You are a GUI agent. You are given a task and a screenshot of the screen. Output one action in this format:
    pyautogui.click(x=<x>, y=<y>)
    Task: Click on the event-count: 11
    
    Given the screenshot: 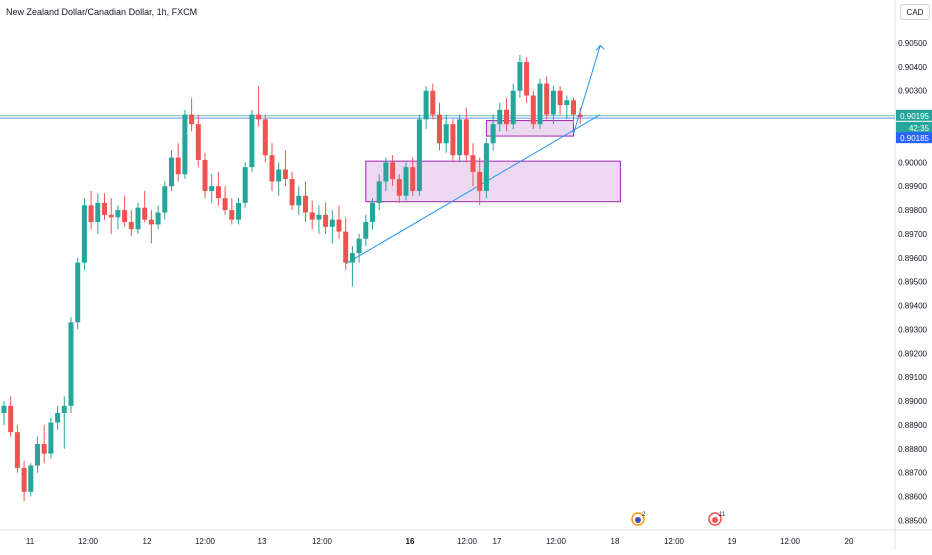 What is the action you would take?
    pyautogui.click(x=722, y=515)
    